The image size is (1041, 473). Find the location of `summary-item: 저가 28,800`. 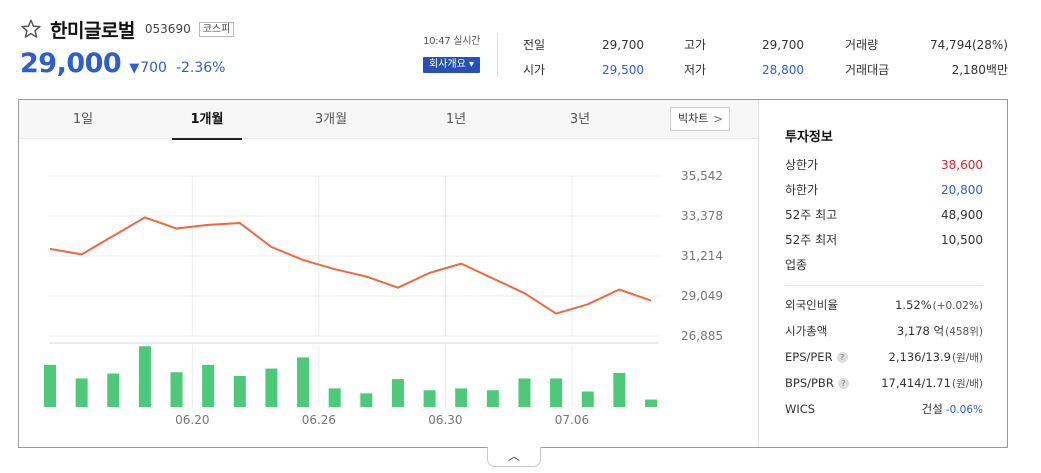

summary-item: 저가 28,800 is located at coordinates (744, 69).